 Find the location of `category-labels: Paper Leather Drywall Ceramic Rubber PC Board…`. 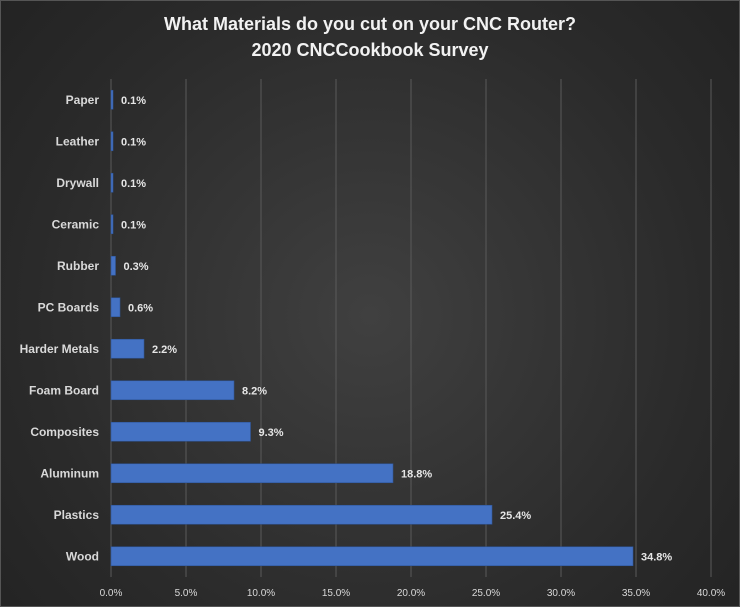

category-labels: Paper Leather Drywall Ceramic Rubber PC Board… is located at coordinates (60, 328).